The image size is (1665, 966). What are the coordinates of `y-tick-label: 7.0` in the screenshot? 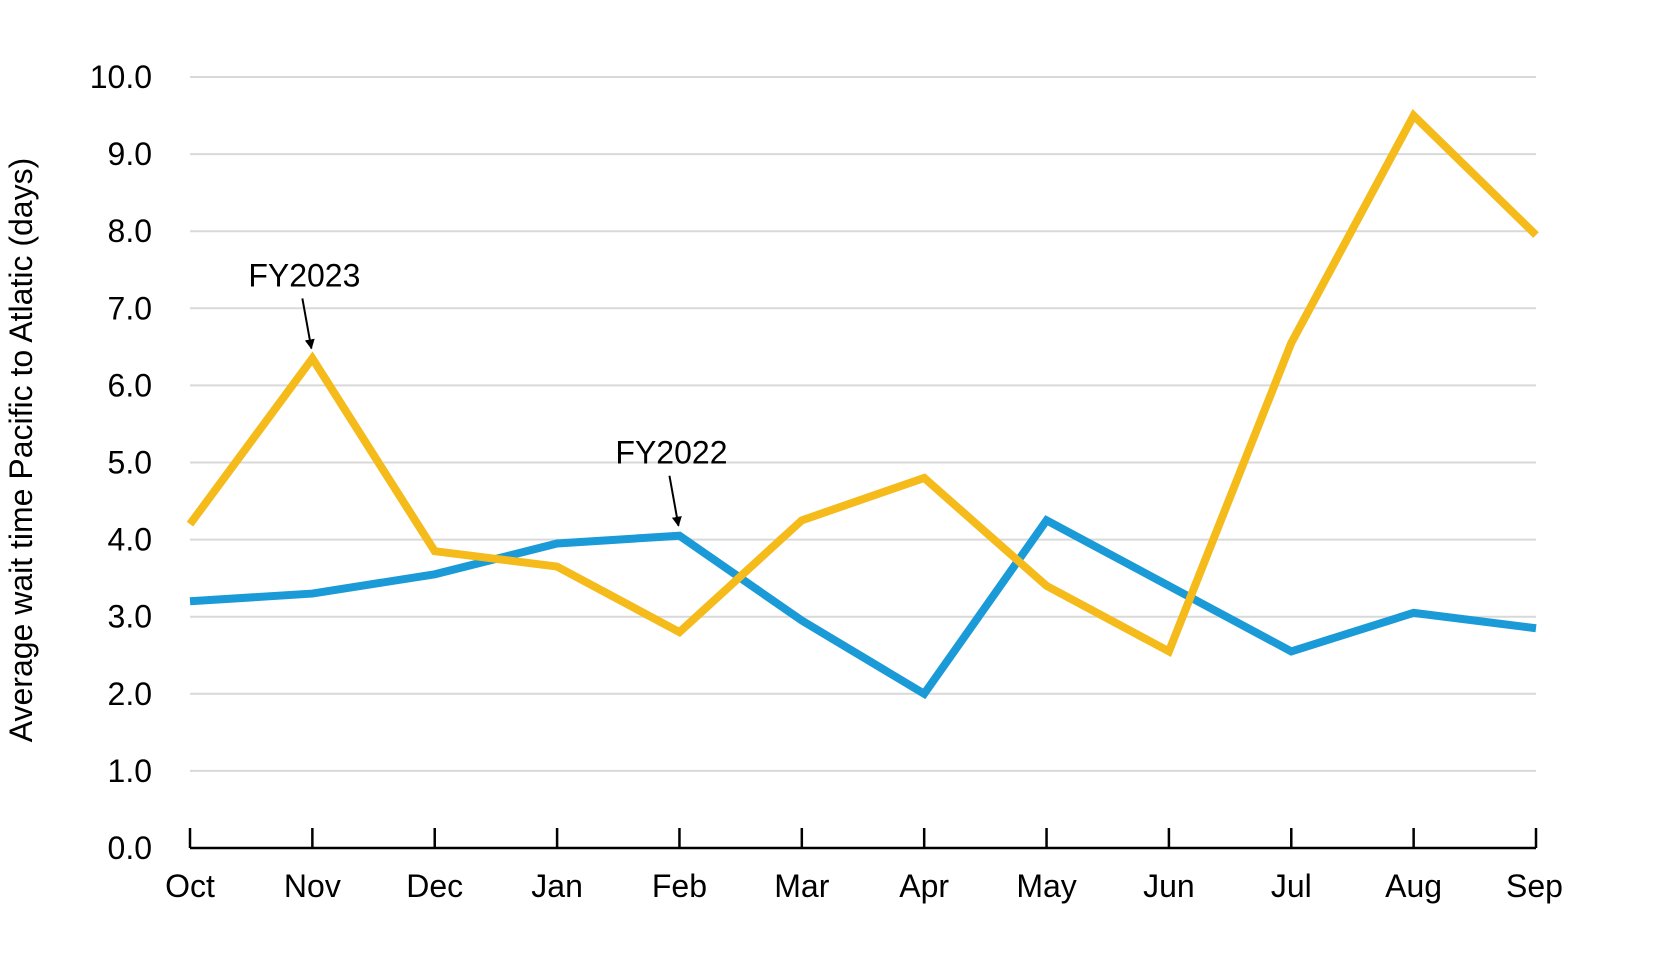 It's located at (130, 308).